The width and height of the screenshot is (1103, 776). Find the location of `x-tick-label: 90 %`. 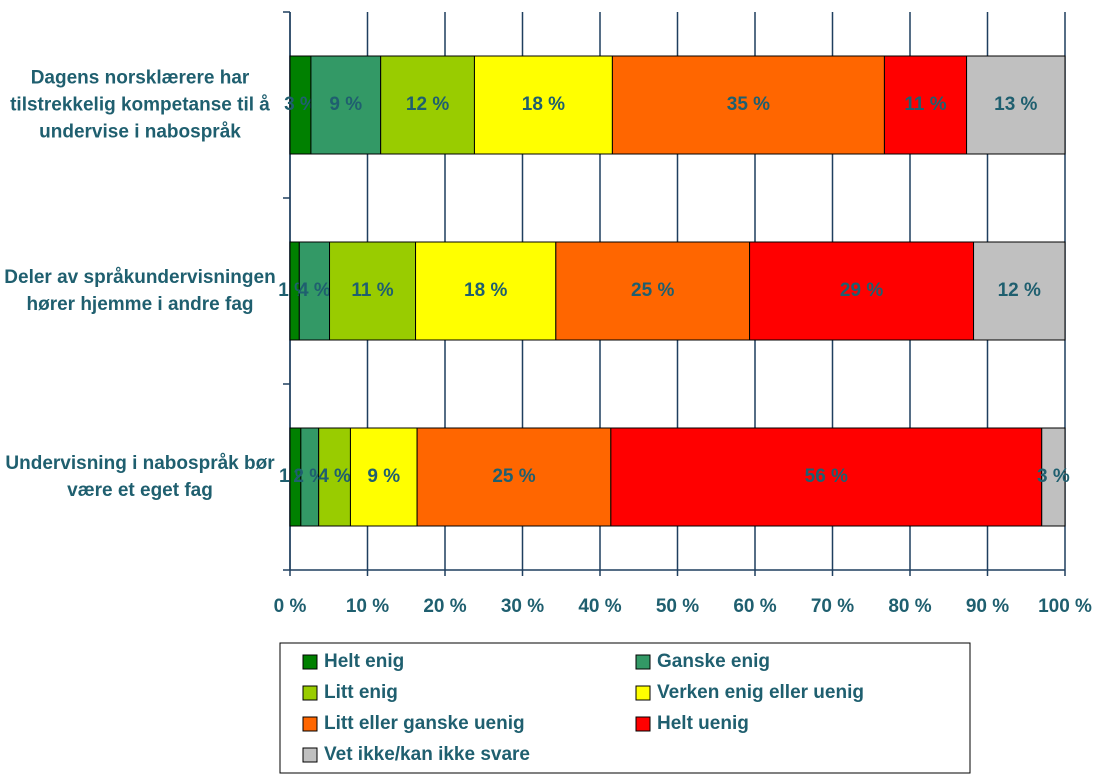

x-tick-label: 90 % is located at coordinates (987, 606).